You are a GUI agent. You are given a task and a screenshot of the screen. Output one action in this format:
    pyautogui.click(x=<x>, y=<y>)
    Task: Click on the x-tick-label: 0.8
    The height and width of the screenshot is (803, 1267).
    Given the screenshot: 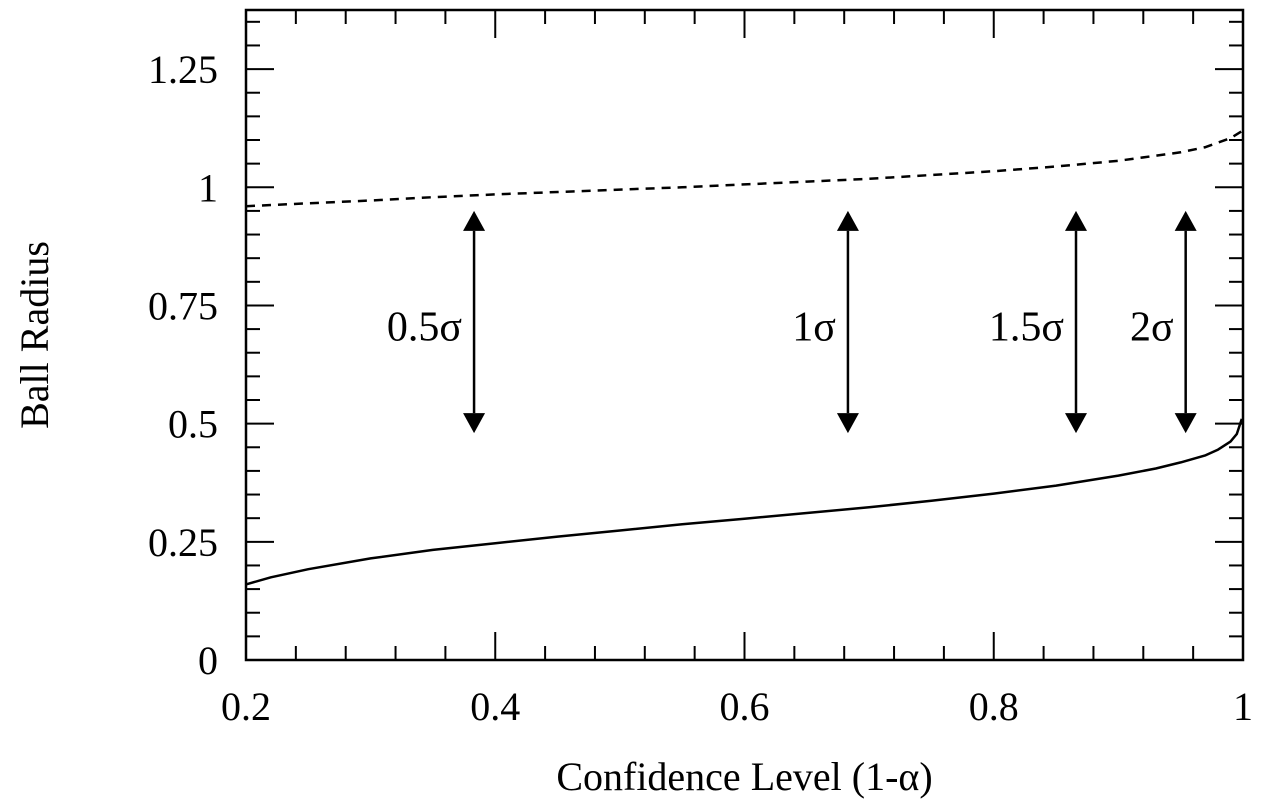 What is the action you would take?
    pyautogui.click(x=994, y=706)
    